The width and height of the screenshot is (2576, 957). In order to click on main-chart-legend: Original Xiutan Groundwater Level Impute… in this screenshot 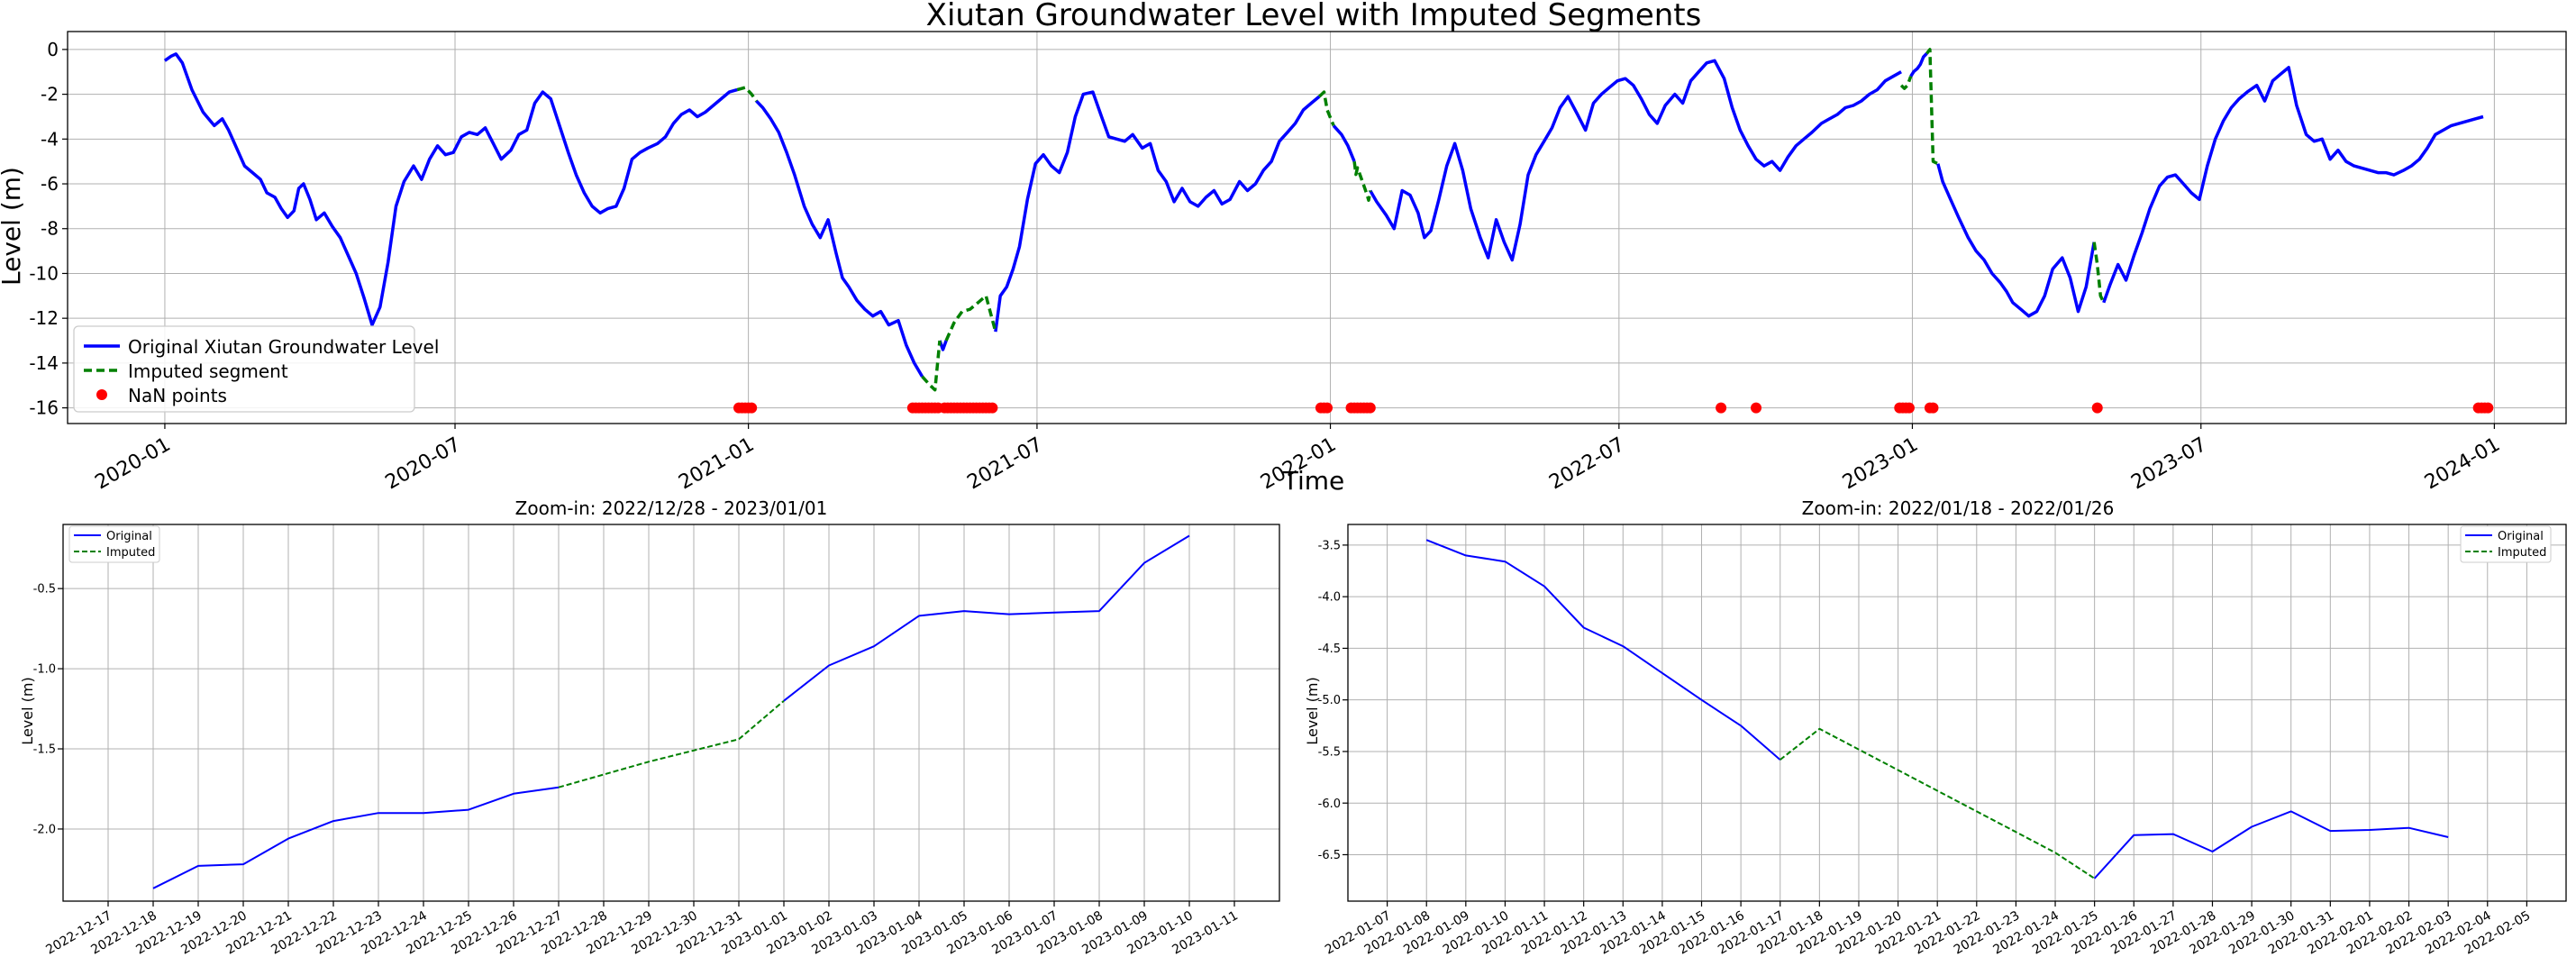, I will do `click(256, 369)`.